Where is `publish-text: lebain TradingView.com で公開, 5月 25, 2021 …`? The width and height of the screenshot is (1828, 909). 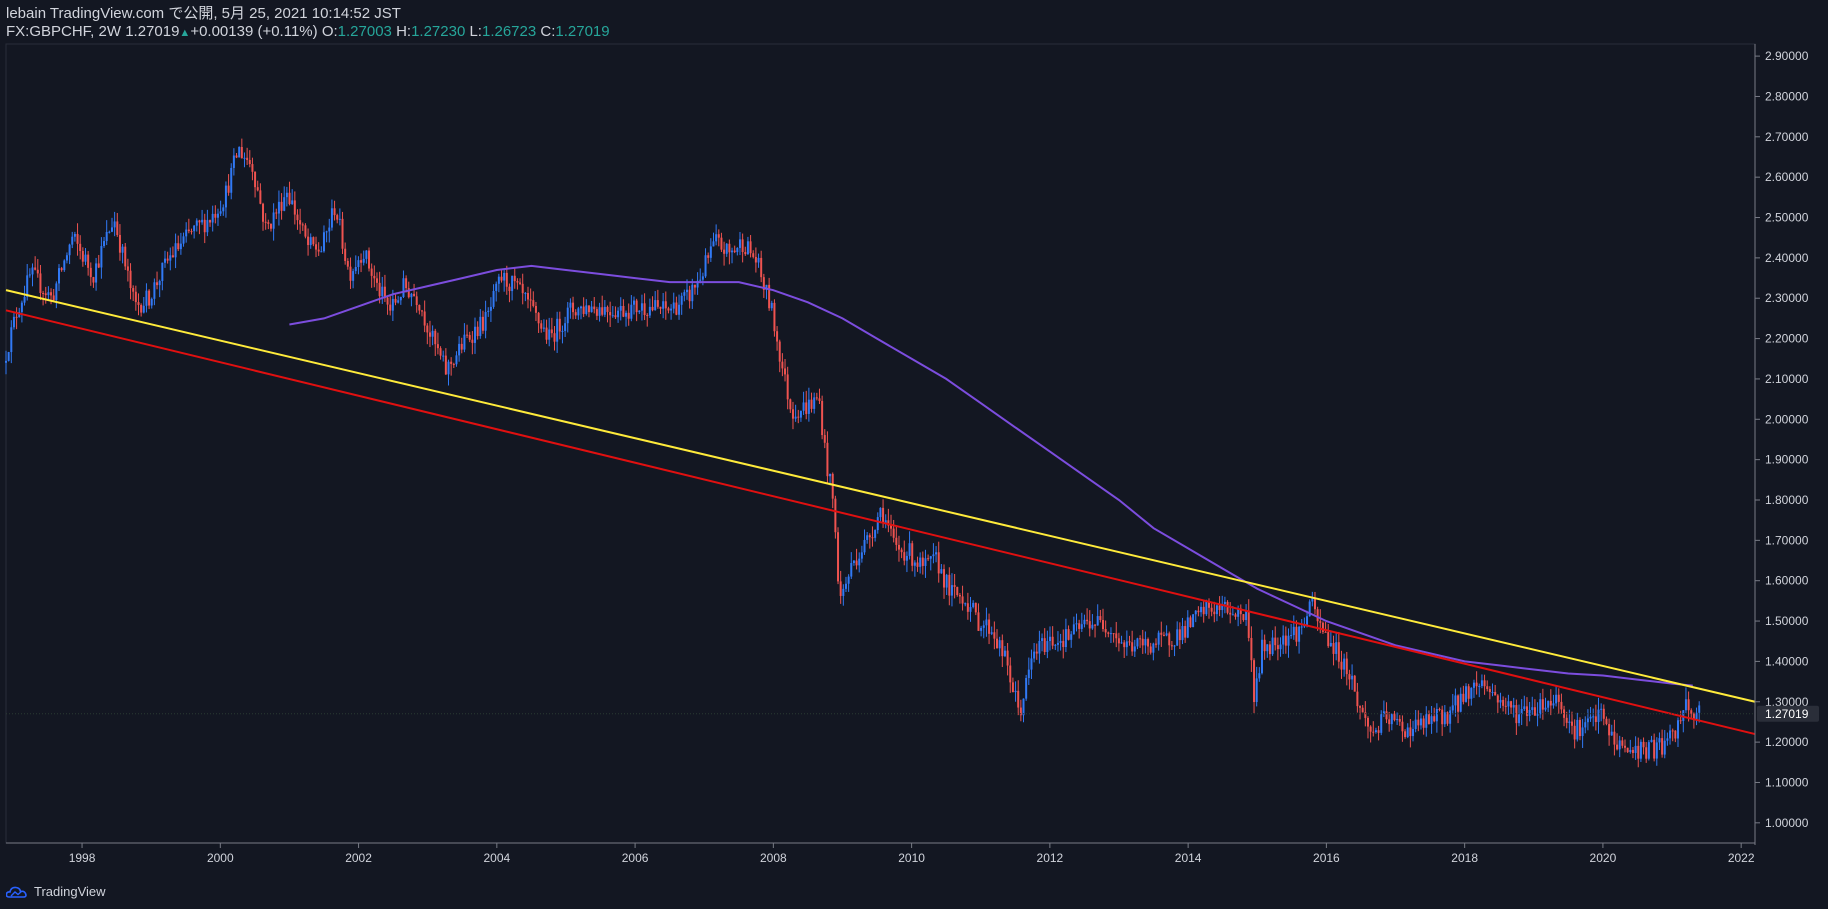
publish-text: lebain TradingView.com で公開, 5月 25, 2021 … is located at coordinates (203, 13).